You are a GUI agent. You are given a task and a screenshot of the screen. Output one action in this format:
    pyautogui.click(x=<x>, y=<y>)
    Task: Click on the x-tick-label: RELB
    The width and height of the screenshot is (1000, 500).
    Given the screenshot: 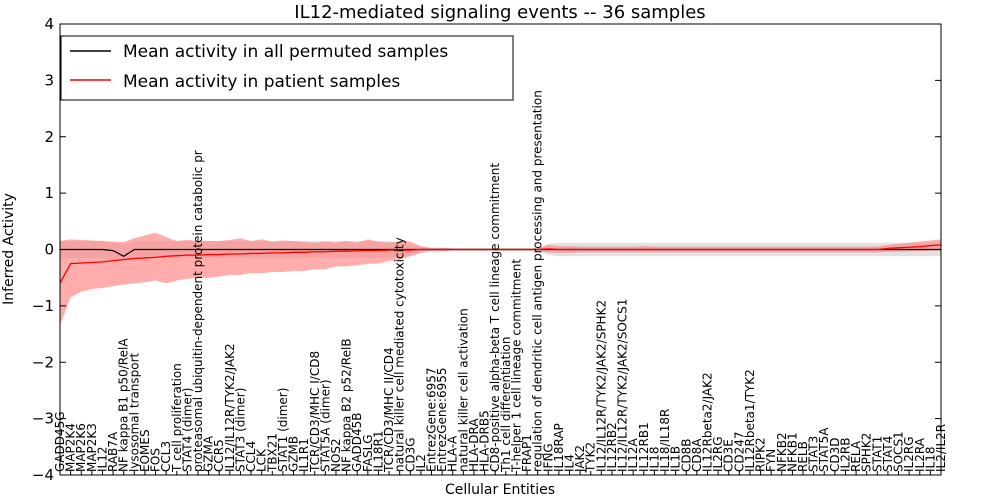 What is the action you would take?
    pyautogui.click(x=803, y=456)
    